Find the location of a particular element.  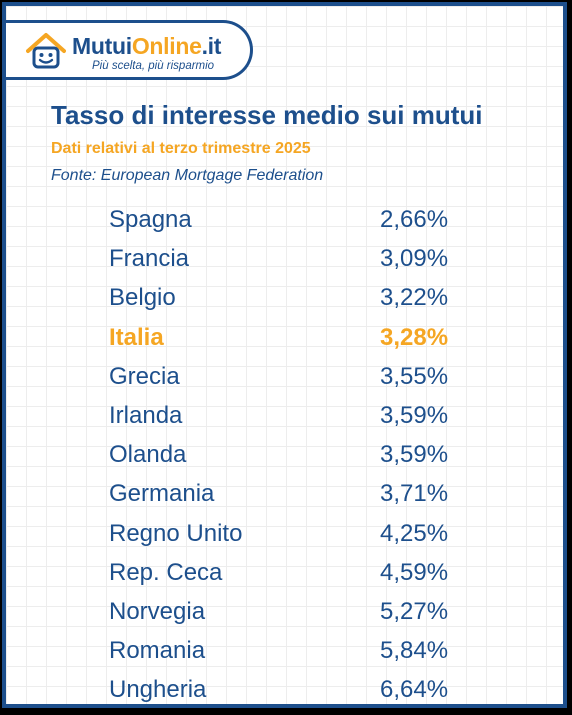

table-row: Italia 3,28% is located at coordinates (284, 336).